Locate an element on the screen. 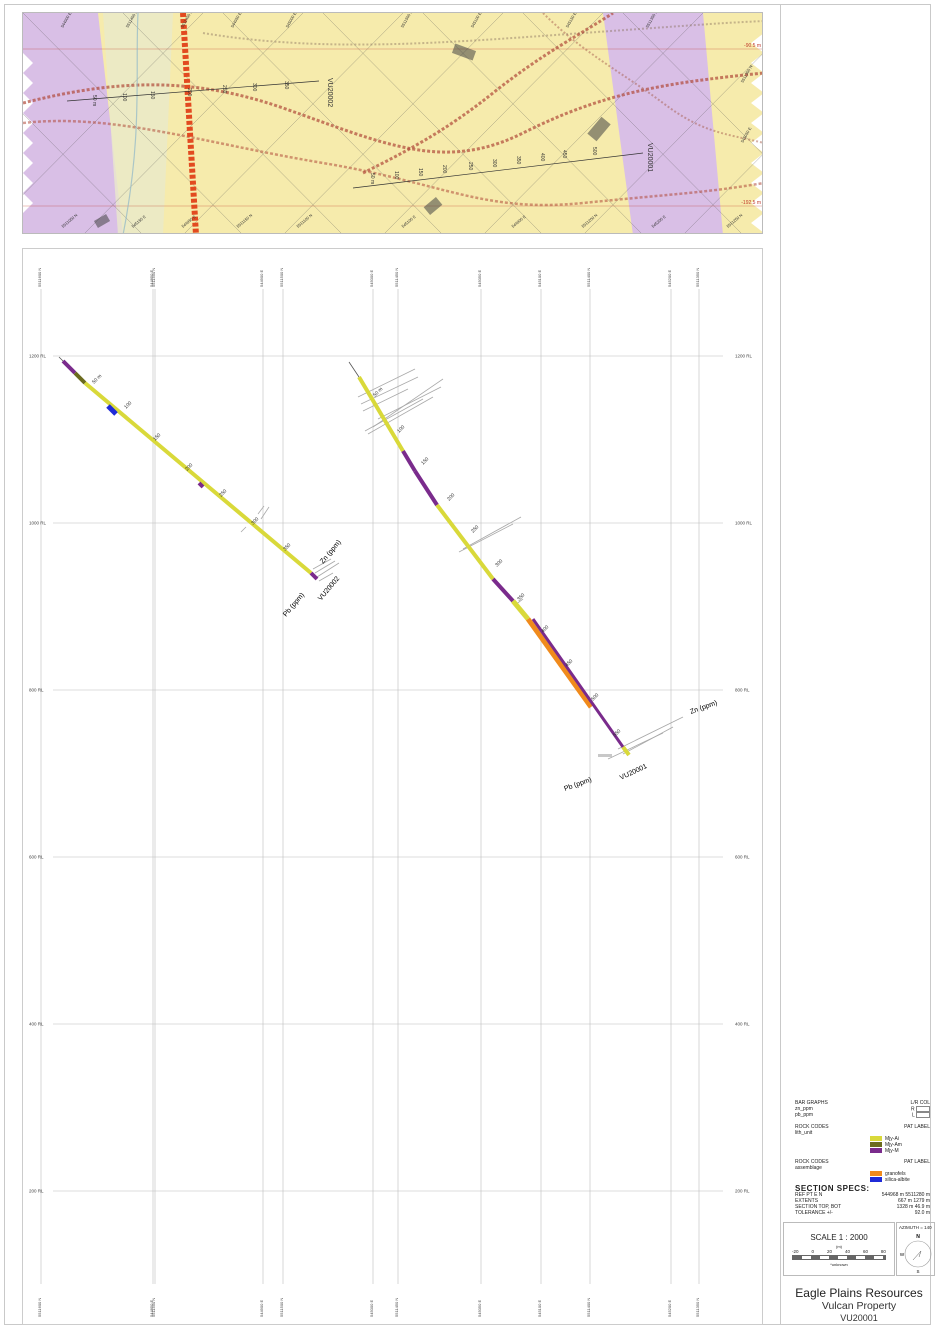 Image resolution: width=935 pixels, height=1329 pixels. spec-row: REF PT E N 544968 m 5511280 m is located at coordinates (862, 1195).